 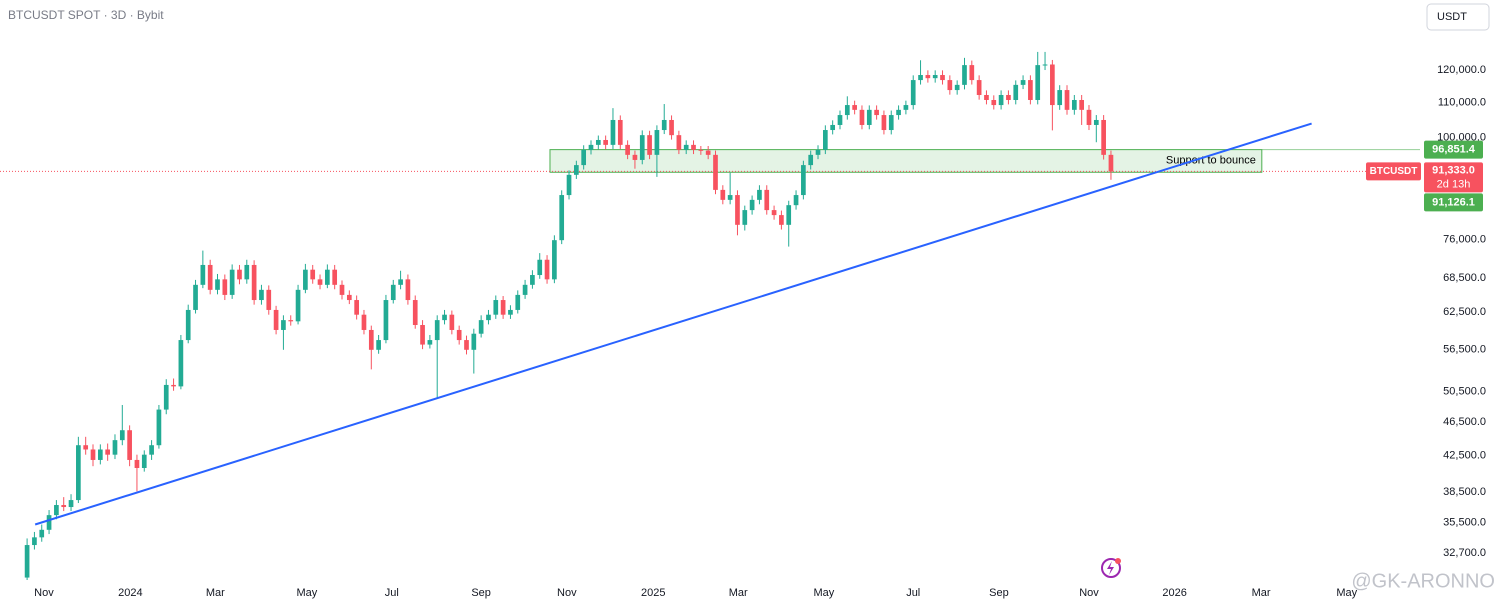 I want to click on countdown-label: 2d 13h, so click(x=1454, y=184).